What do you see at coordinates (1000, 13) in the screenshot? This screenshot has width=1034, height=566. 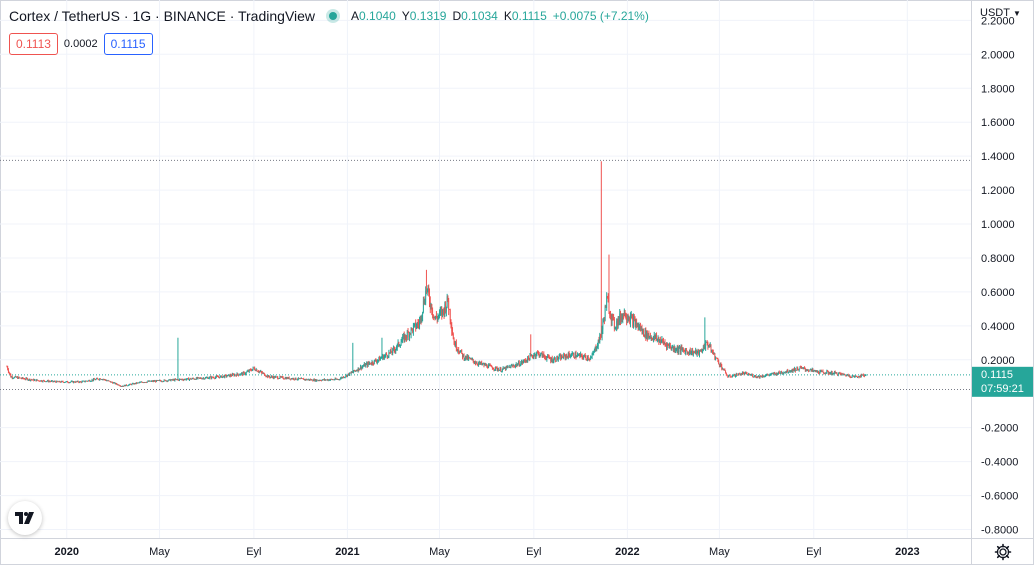 I see `currency-unit-dropdown: USDT ▼` at bounding box center [1000, 13].